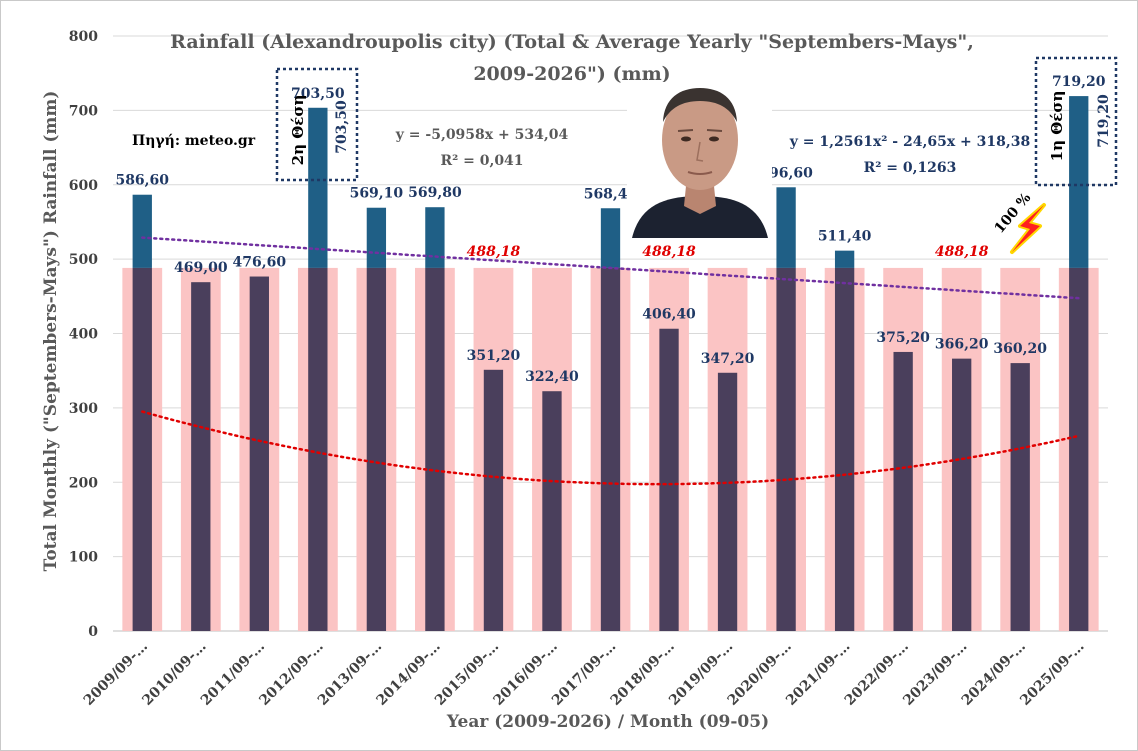  Describe the element at coordinates (845, 237) in the screenshot. I see `value-label: 511,40` at that location.